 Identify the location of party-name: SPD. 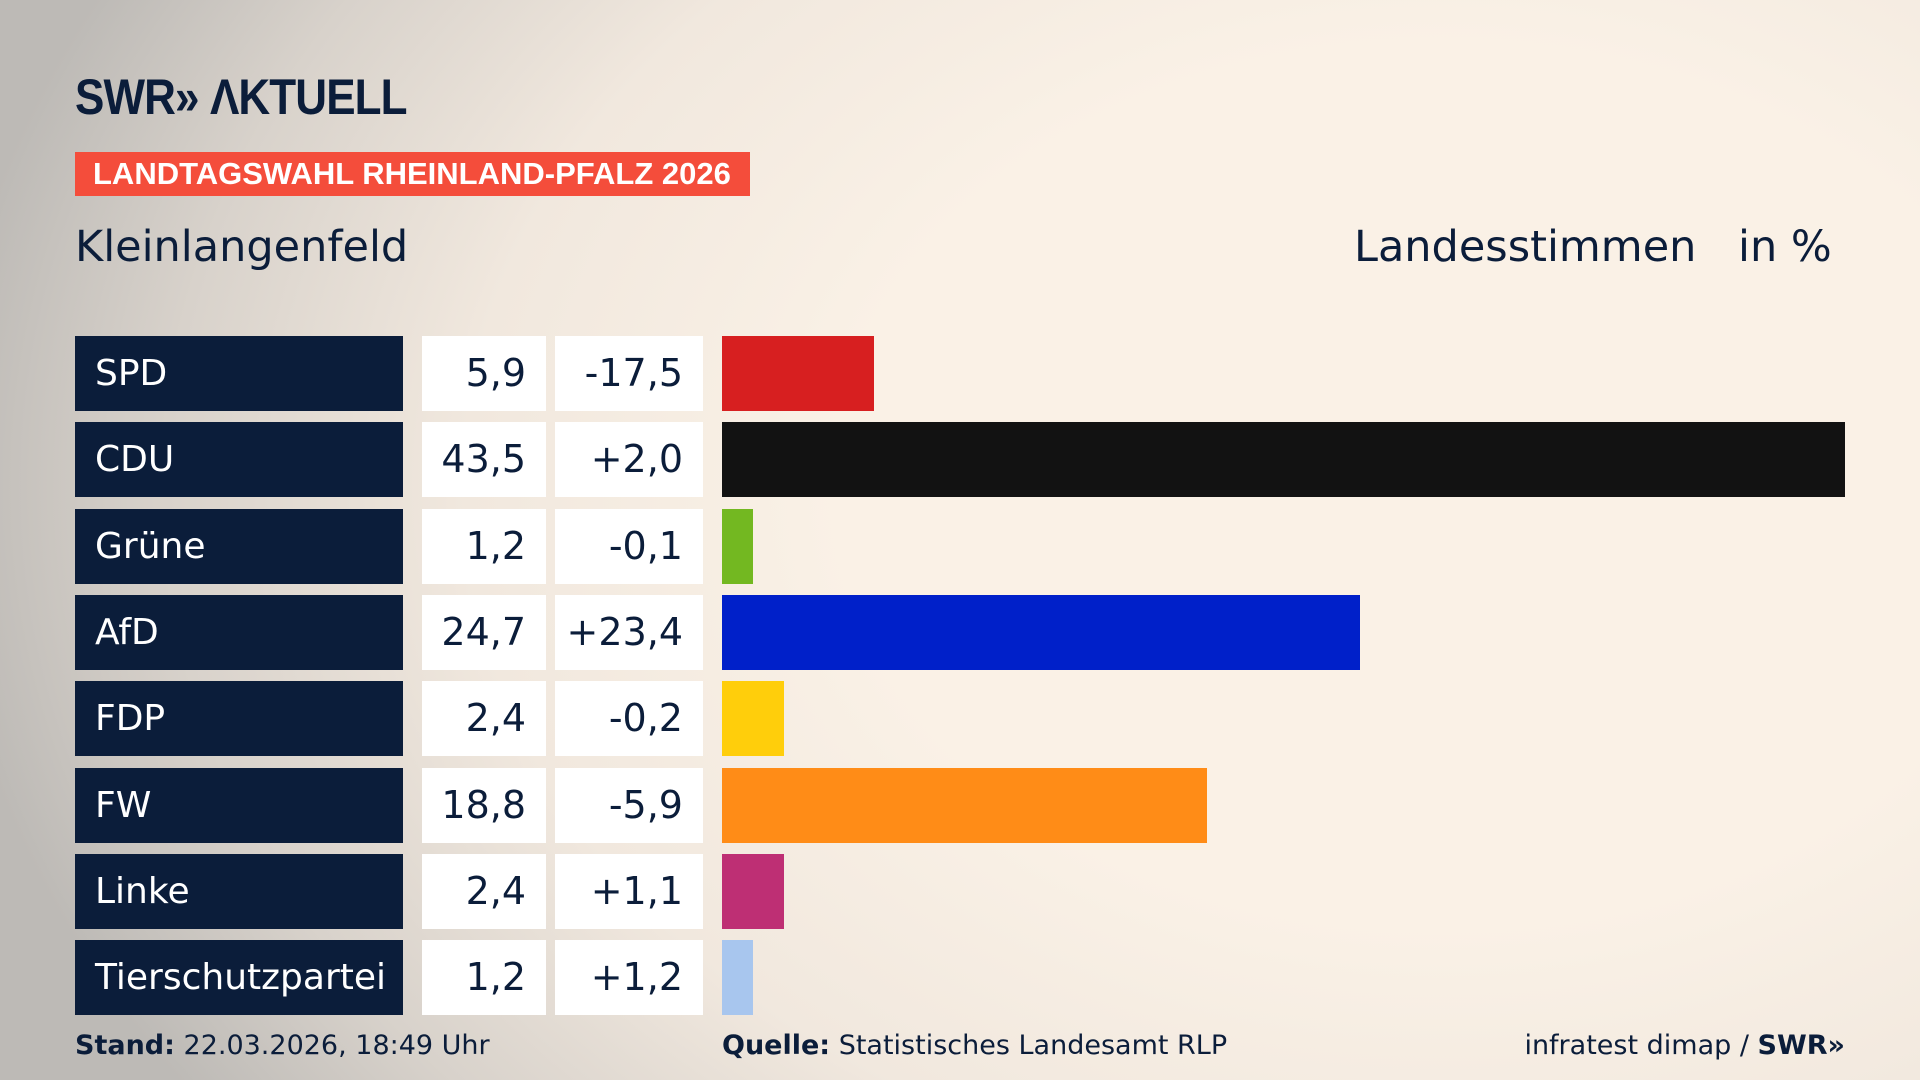
(239, 373).